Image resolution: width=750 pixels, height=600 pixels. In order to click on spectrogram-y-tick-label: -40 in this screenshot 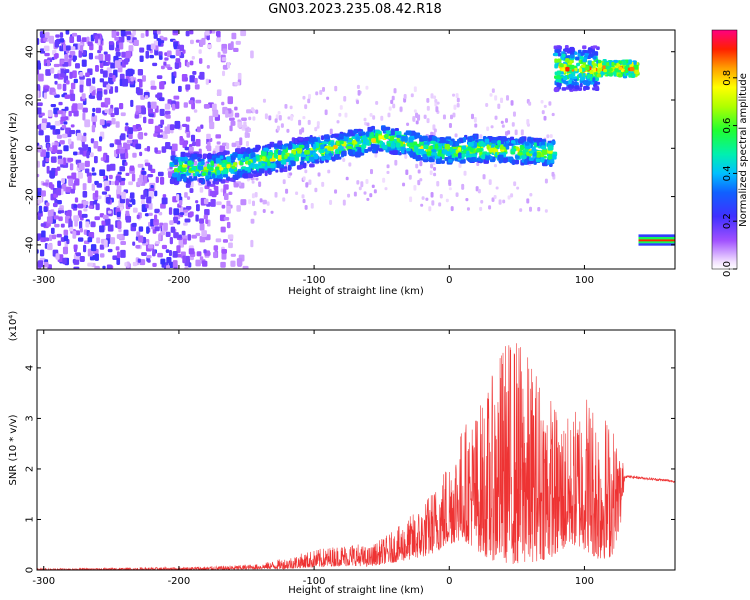, I will do `click(30, 245)`.